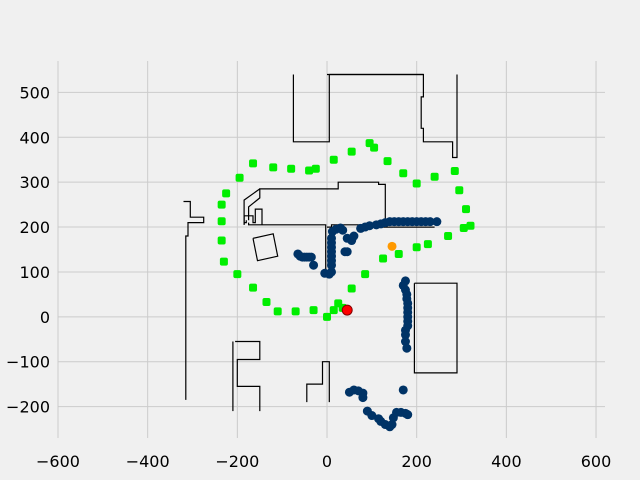  I want to click on x-tick-label: −400, so click(148, 461).